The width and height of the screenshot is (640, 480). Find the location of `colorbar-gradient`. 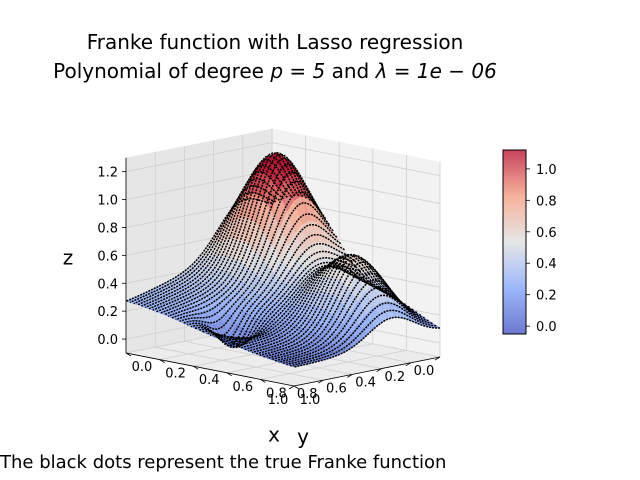

colorbar-gradient is located at coordinates (514, 242).